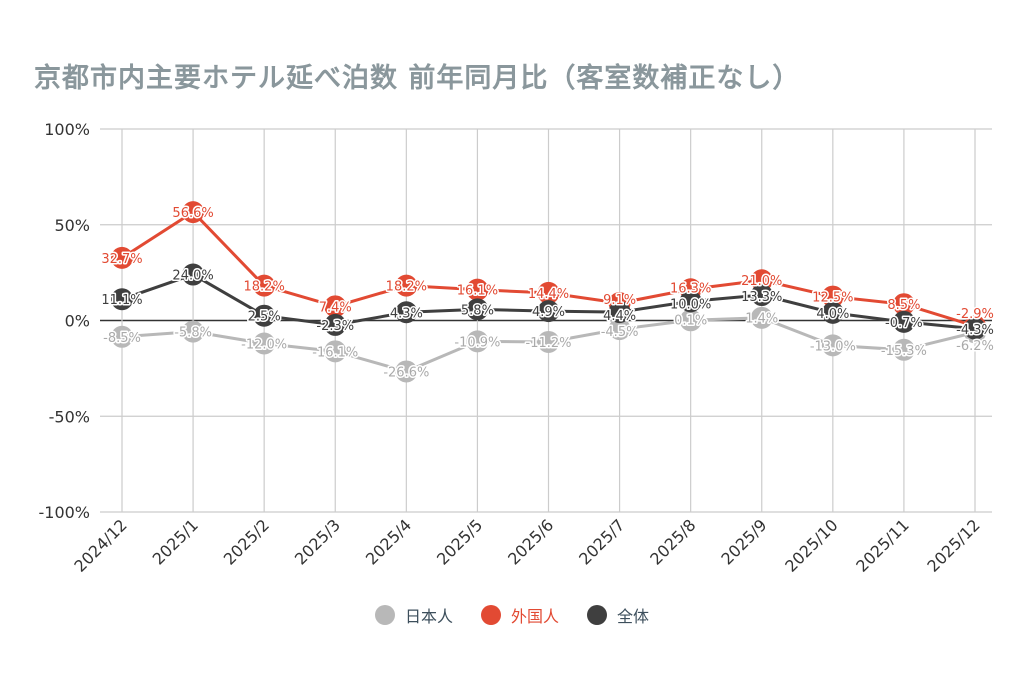 The width and height of the screenshot is (1024, 683). I want to click on data-label: -4.5%, so click(620, 332).